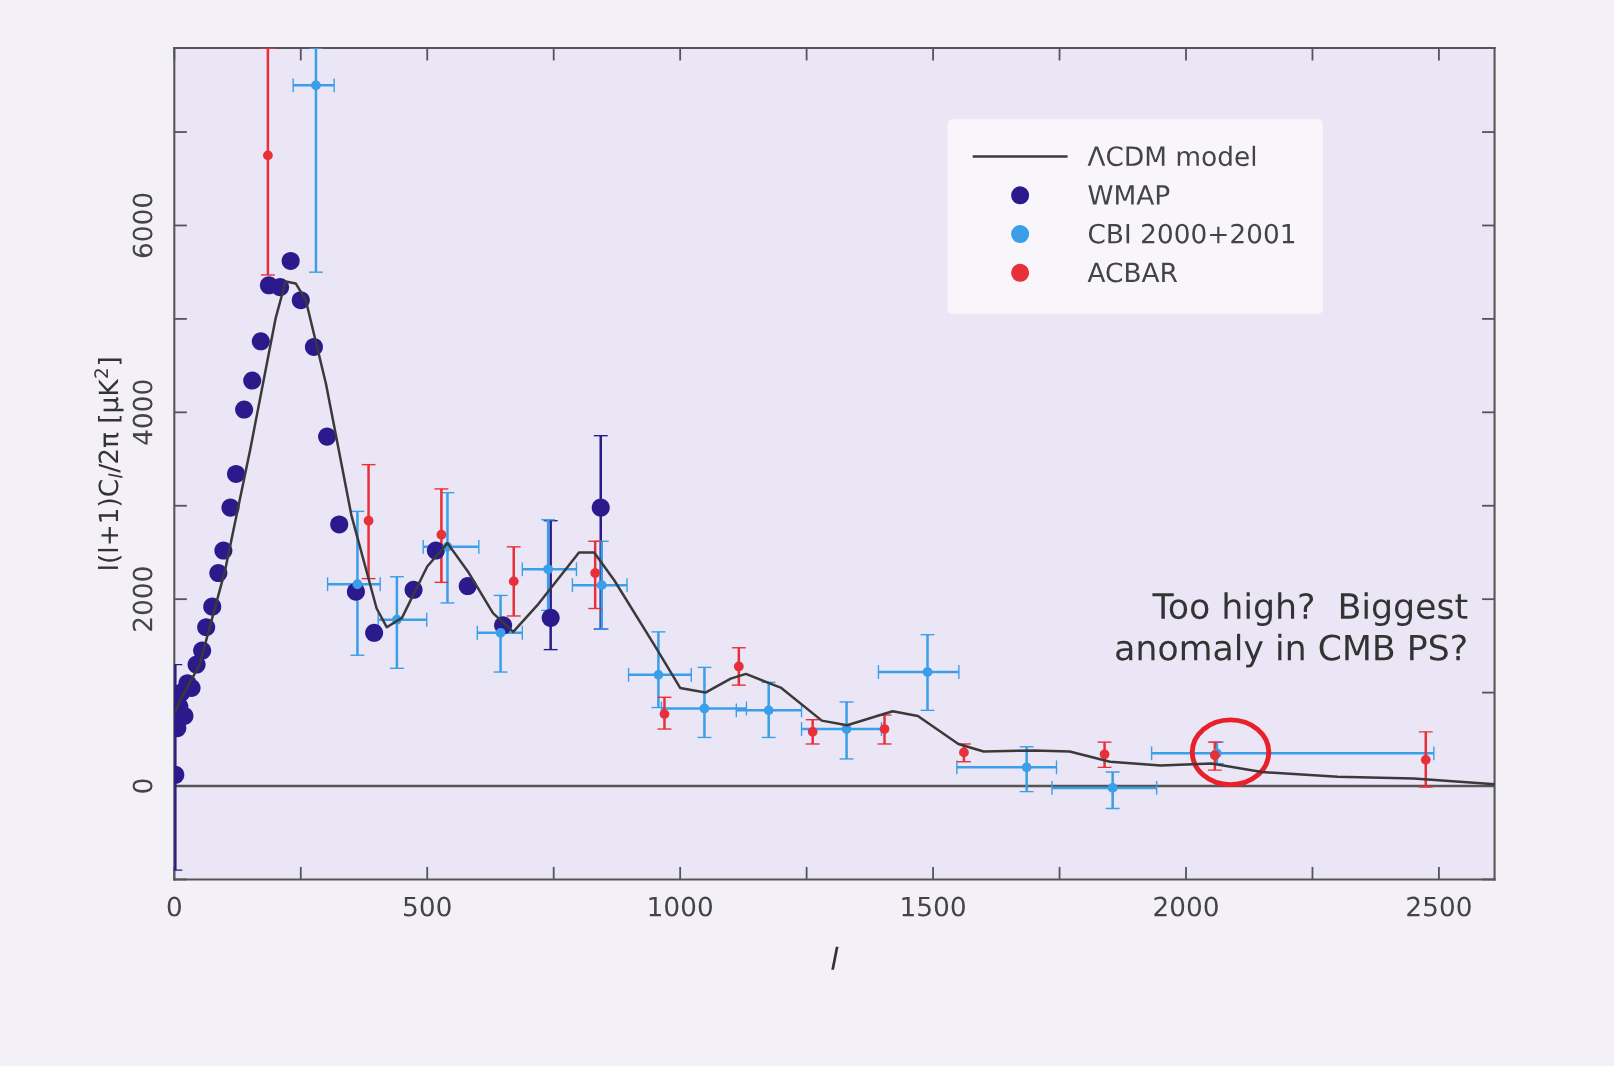 Image resolution: width=1614 pixels, height=1066 pixels. I want to click on x-tick-label: 2500, so click(1439, 906).